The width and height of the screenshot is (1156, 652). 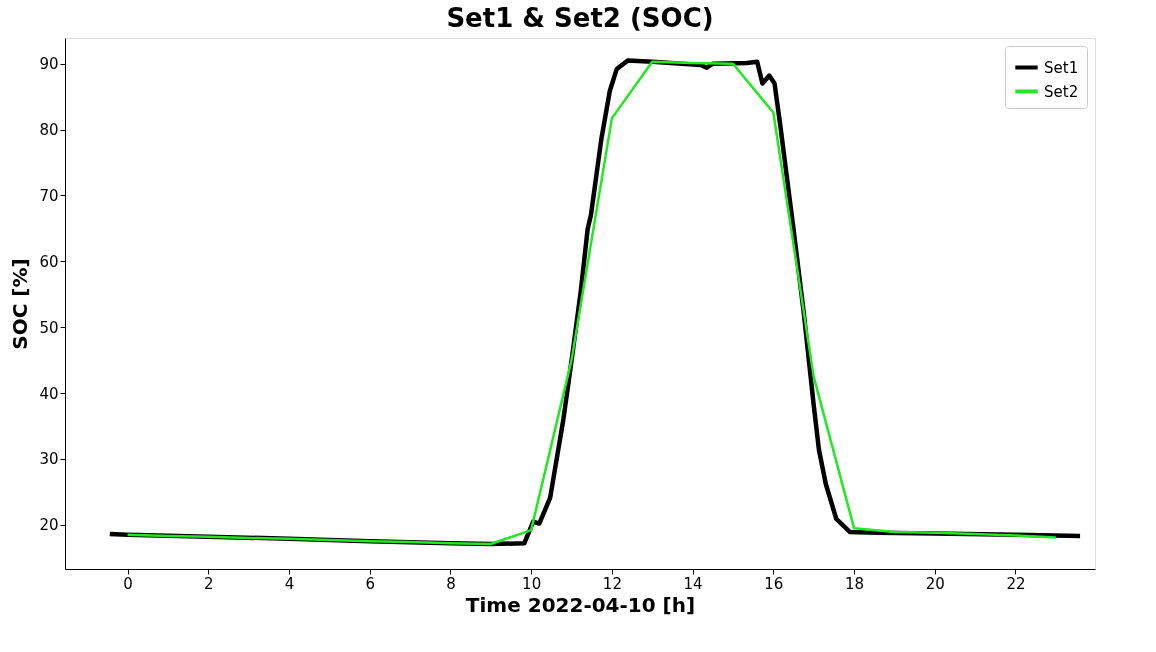 What do you see at coordinates (49, 525) in the screenshot?
I see `y-tick-label: 20` at bounding box center [49, 525].